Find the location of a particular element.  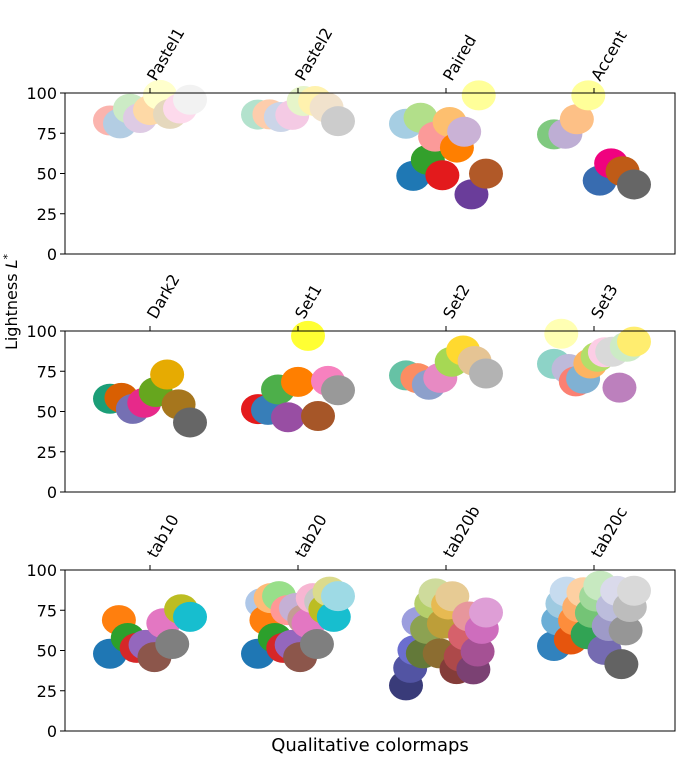

colormap-label: tab20c is located at coordinates (609, 532).